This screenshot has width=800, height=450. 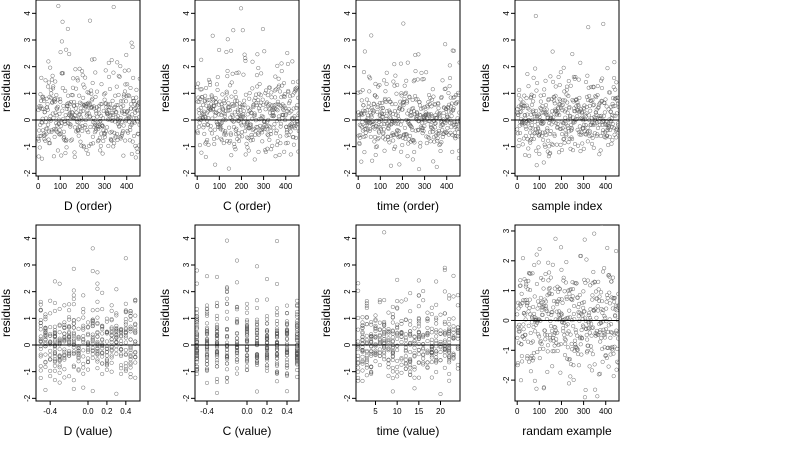 I want to click on x-axis-title: C (value), so click(x=247, y=431).